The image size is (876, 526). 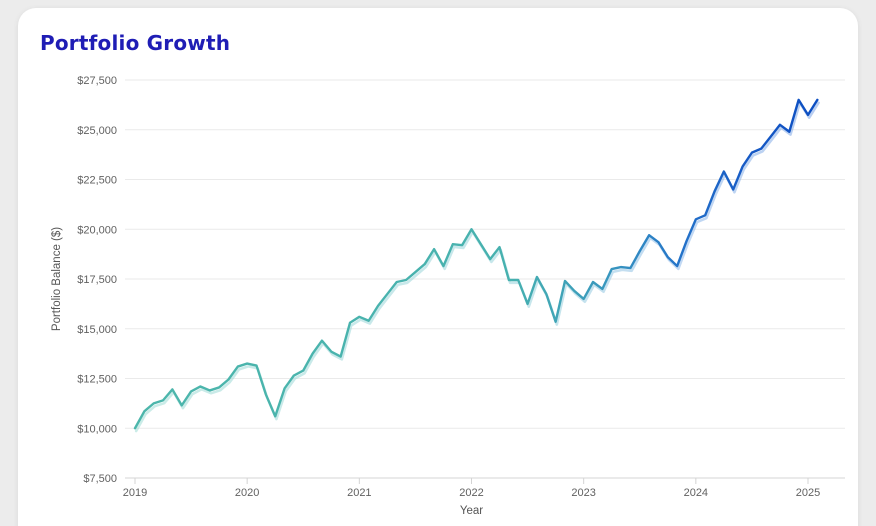 What do you see at coordinates (57, 279) in the screenshot?
I see `y-axis-title: Portfolio Balance ($)` at bounding box center [57, 279].